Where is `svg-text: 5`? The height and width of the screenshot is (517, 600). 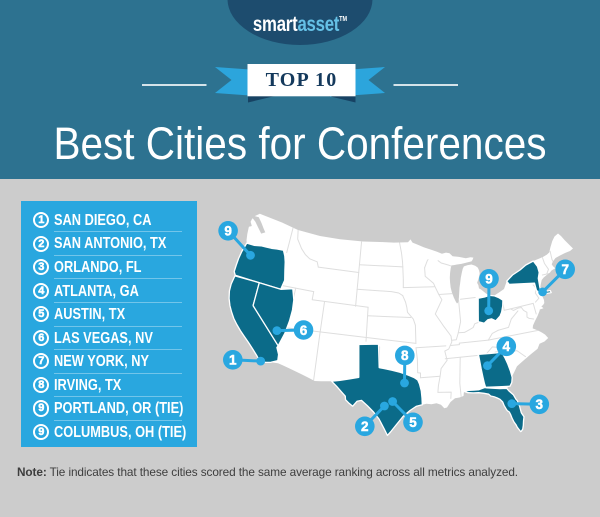
svg-text: 5 is located at coordinates (413, 422).